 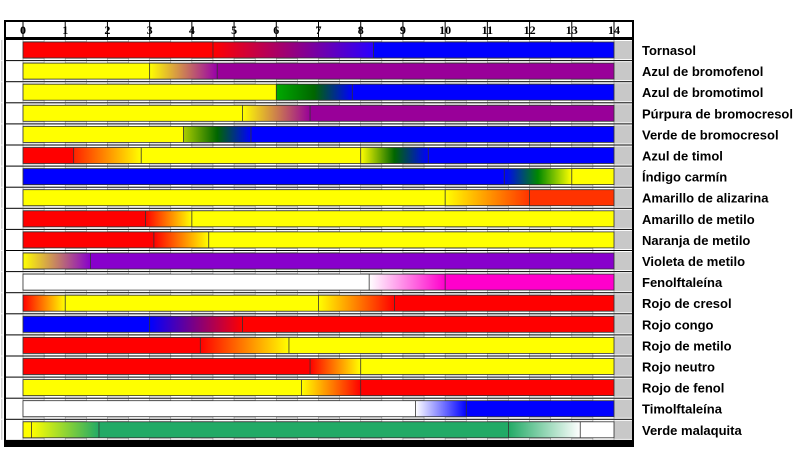 What do you see at coordinates (702, 92) in the screenshot?
I see `indicator-label: Azul de bromotimol` at bounding box center [702, 92].